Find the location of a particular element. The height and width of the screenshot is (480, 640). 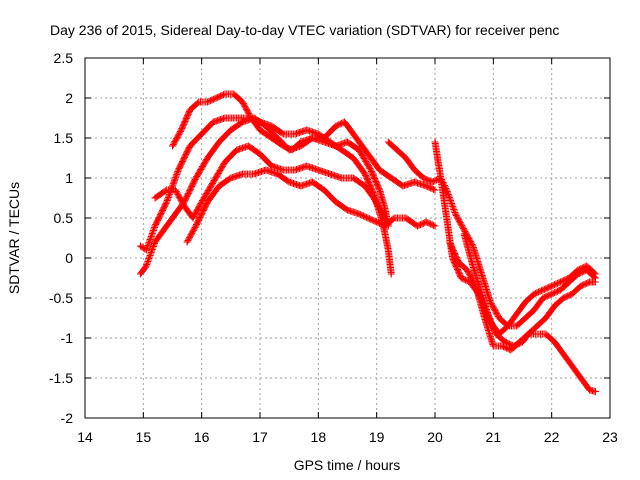

y-axis-label: SDTVAR / TECUs is located at coordinates (14, 238).